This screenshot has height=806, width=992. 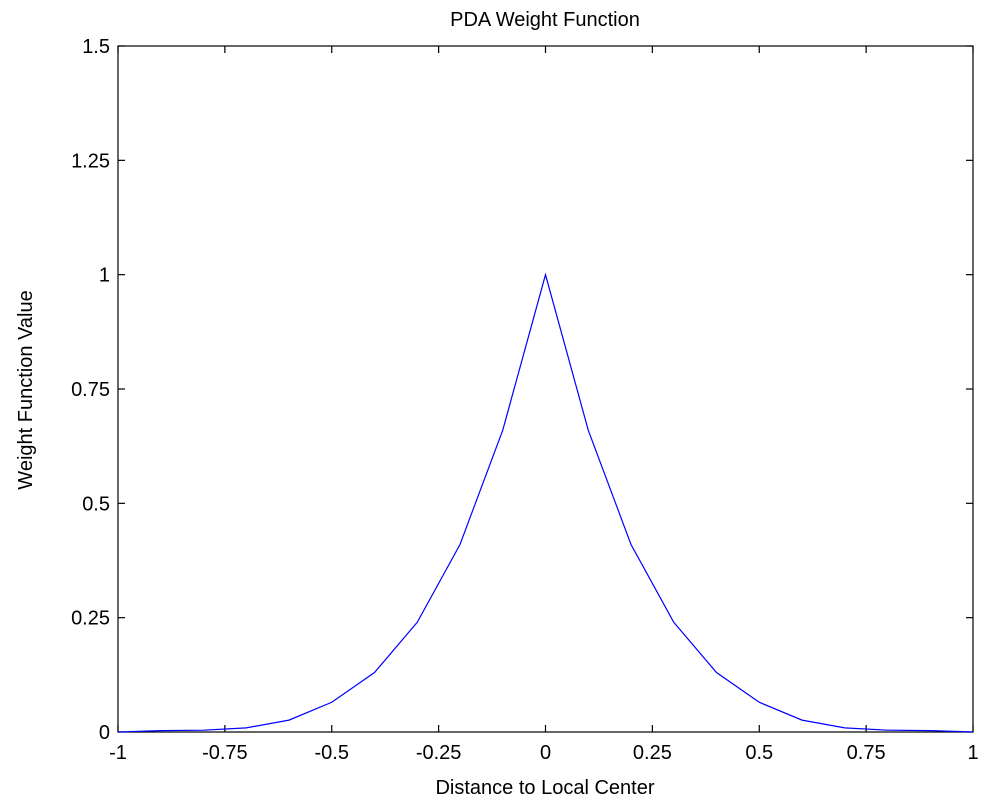 I want to click on x-tick-label: 0.5, so click(x=759, y=753).